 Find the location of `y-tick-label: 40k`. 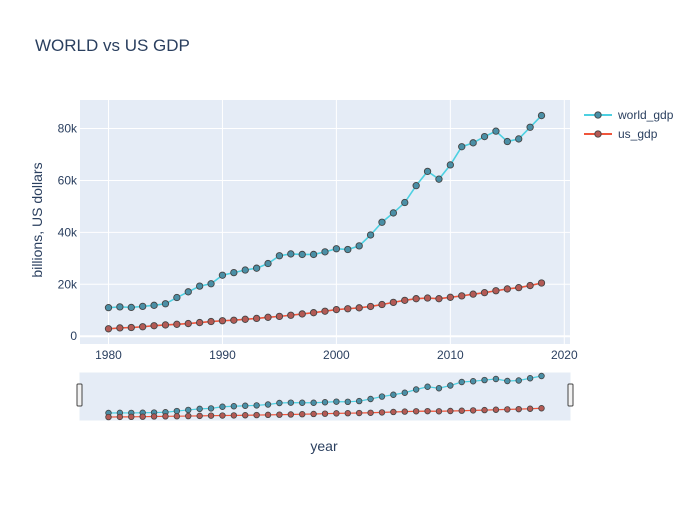

y-tick-label: 40k is located at coordinates (68, 232).